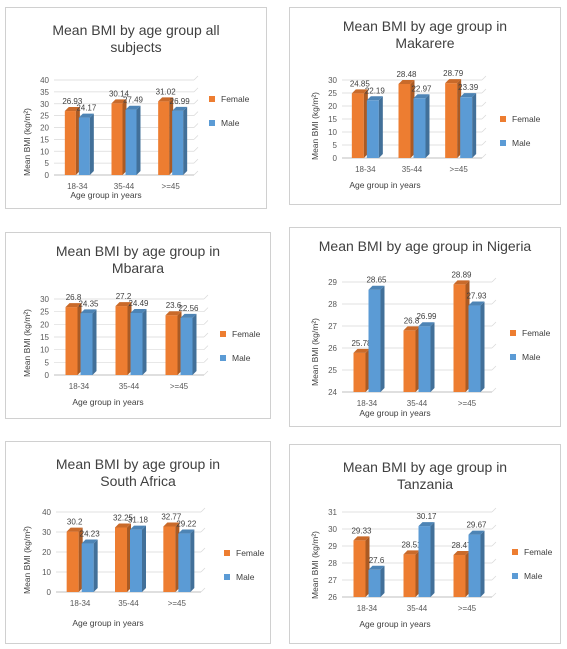 This screenshot has width=567, height=649. Describe the element at coordinates (332, 597) in the screenshot. I see `y-tick-label: 26` at that location.